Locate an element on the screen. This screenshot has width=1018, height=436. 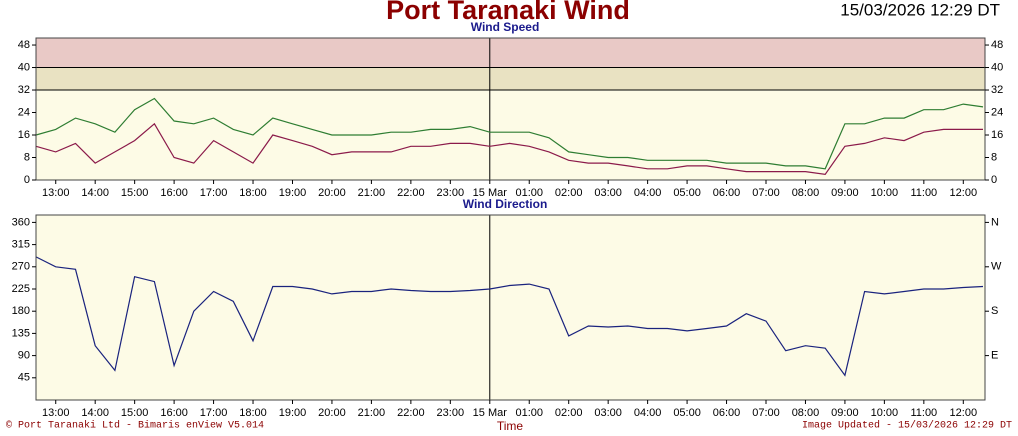
y-tick-label: 270 is located at coordinates (21, 267).